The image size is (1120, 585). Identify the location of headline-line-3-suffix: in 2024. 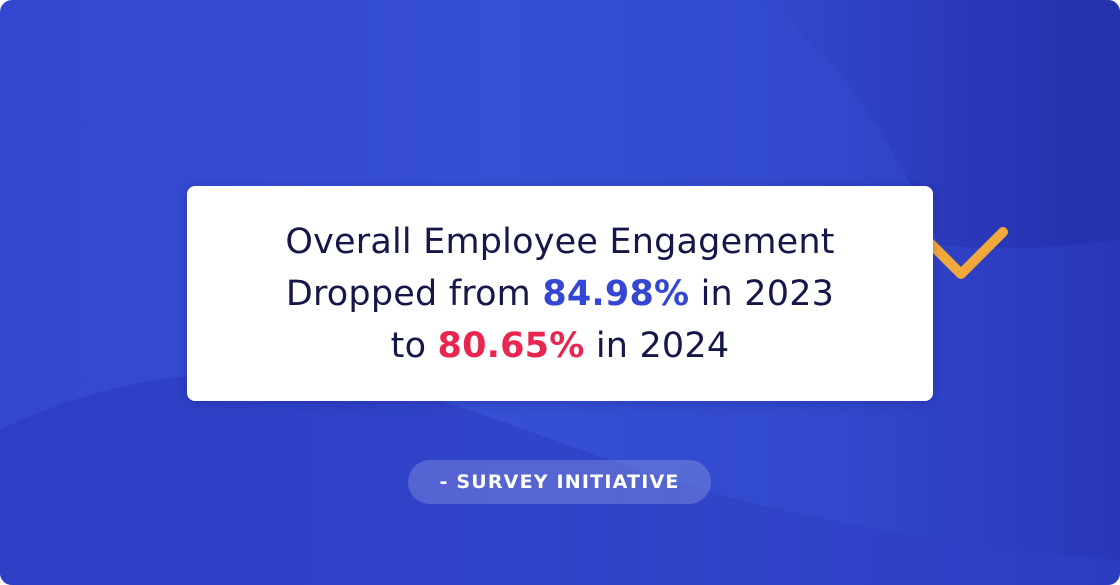
(657, 345).